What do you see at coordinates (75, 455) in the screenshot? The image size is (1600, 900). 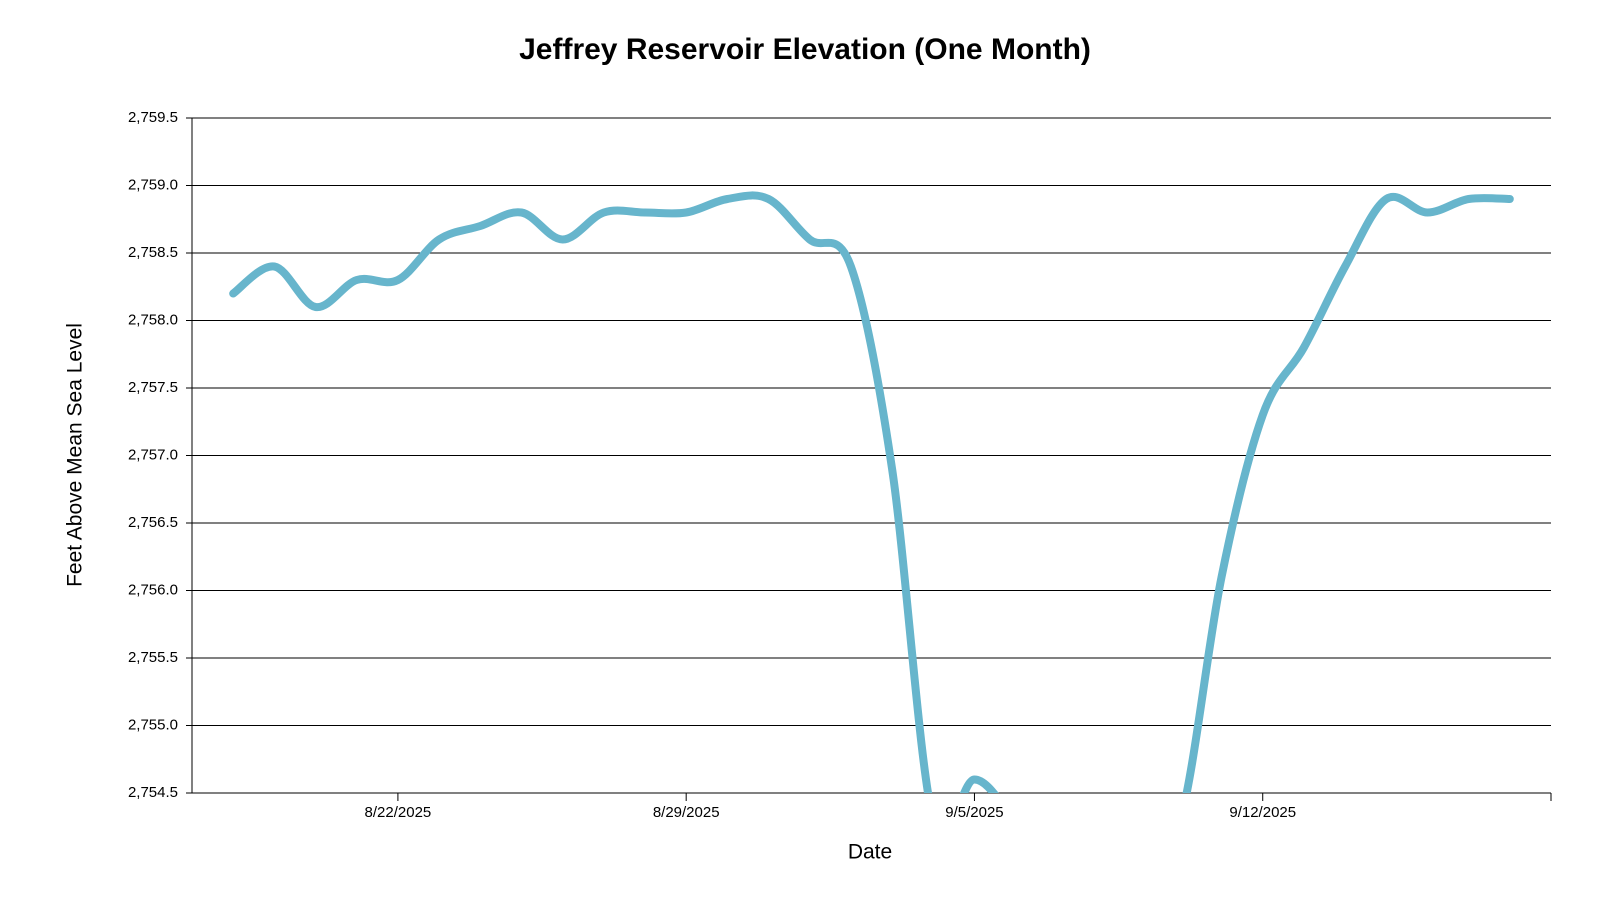 I see `y-axis-title: Feet Above Mean Sea Level` at bounding box center [75, 455].